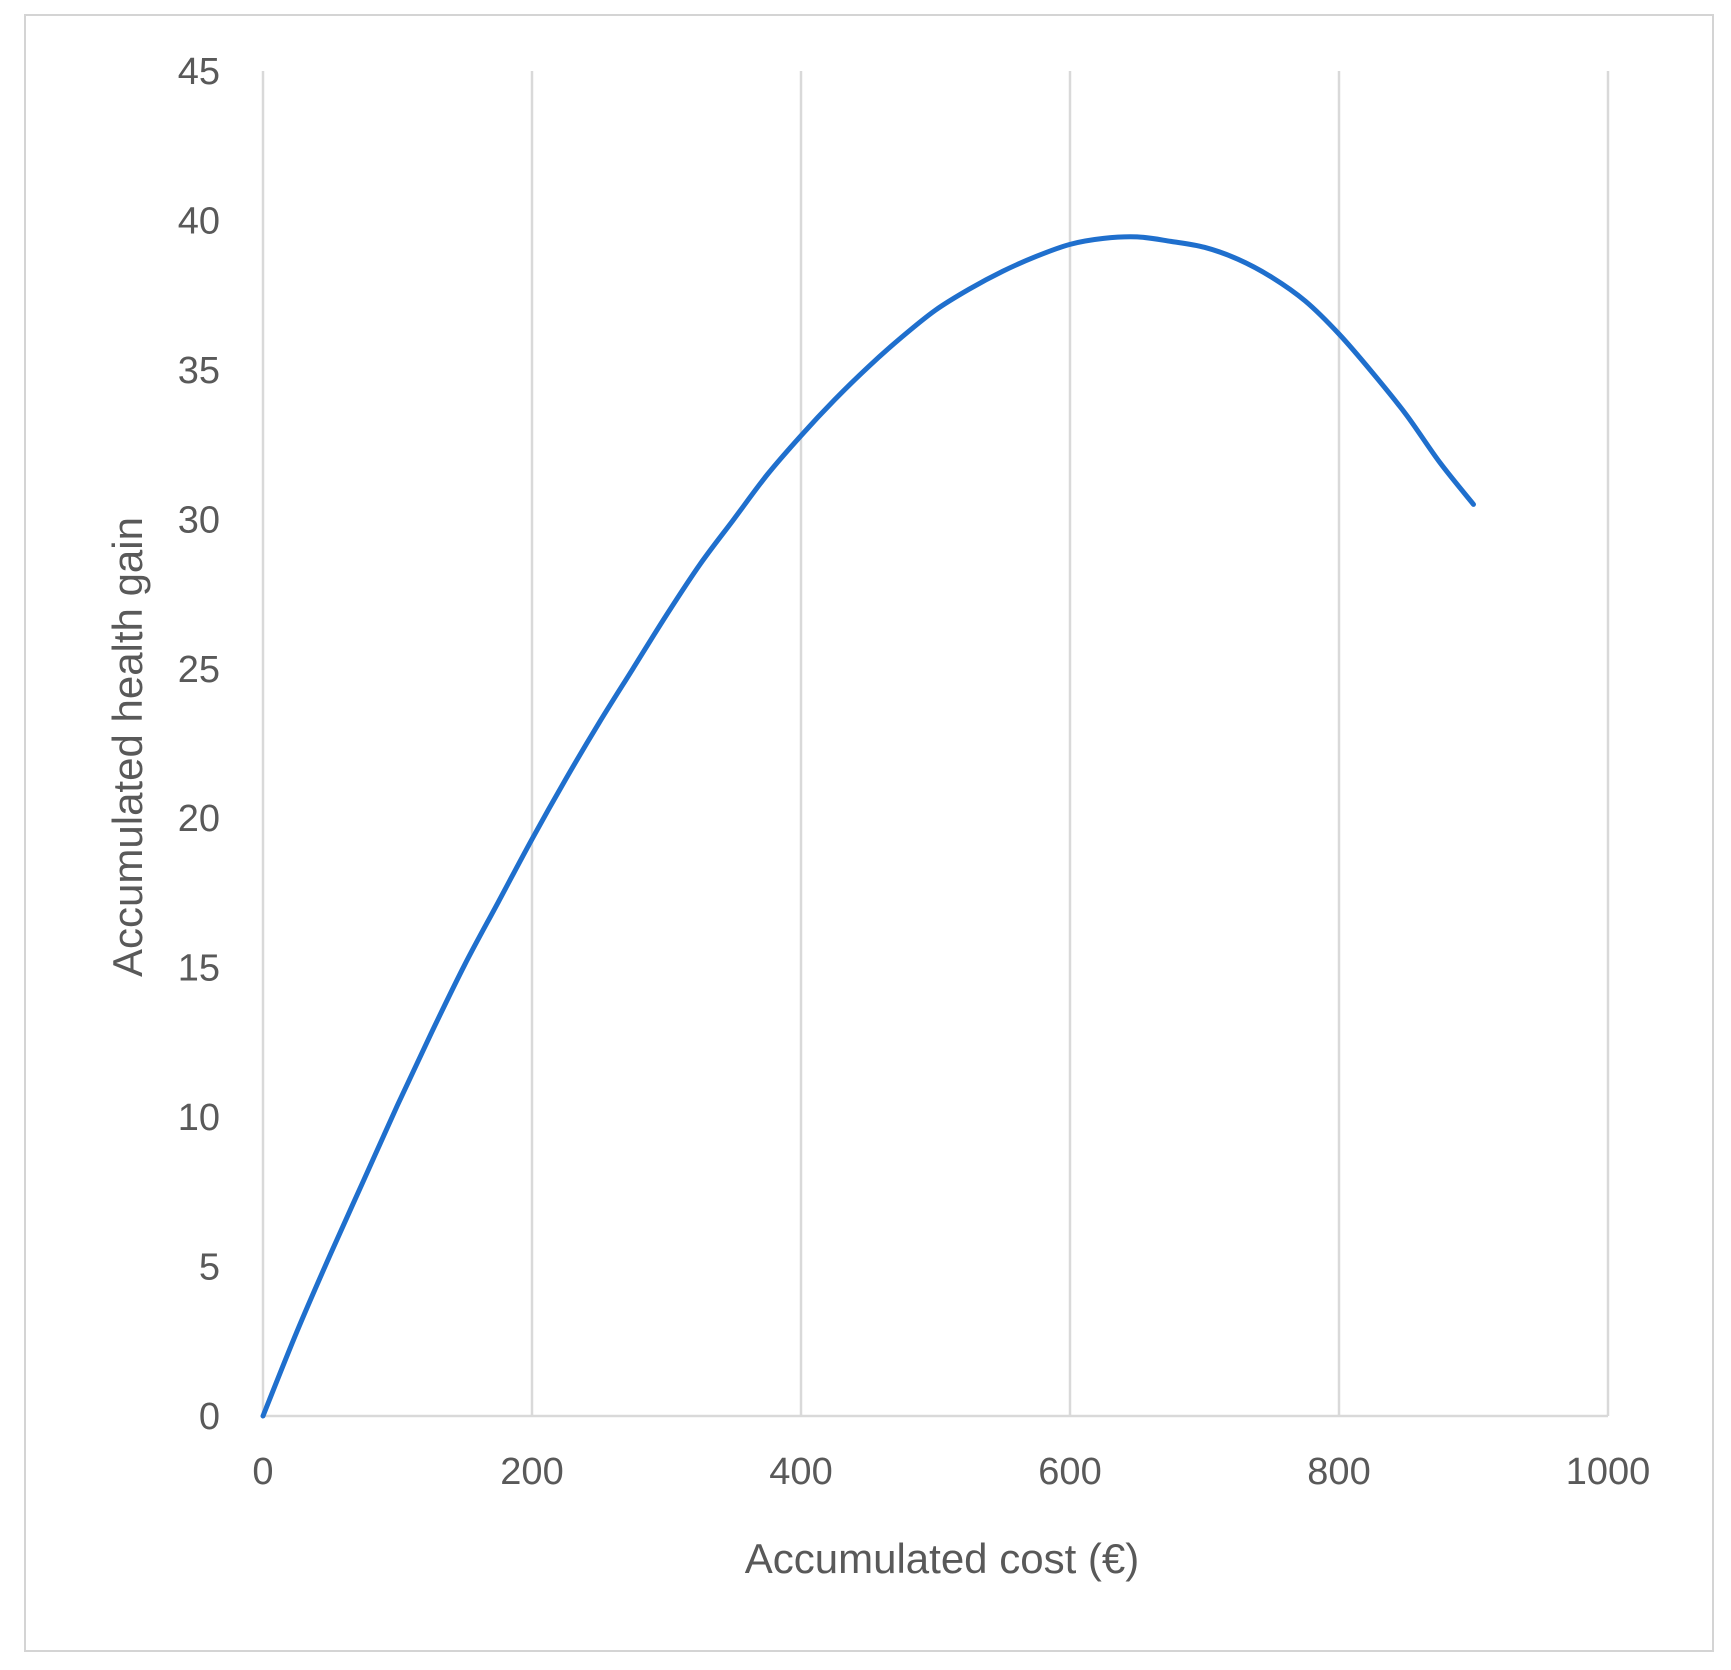 This screenshot has width=1731, height=1670. I want to click on y-tick-label: 40, so click(199, 221).